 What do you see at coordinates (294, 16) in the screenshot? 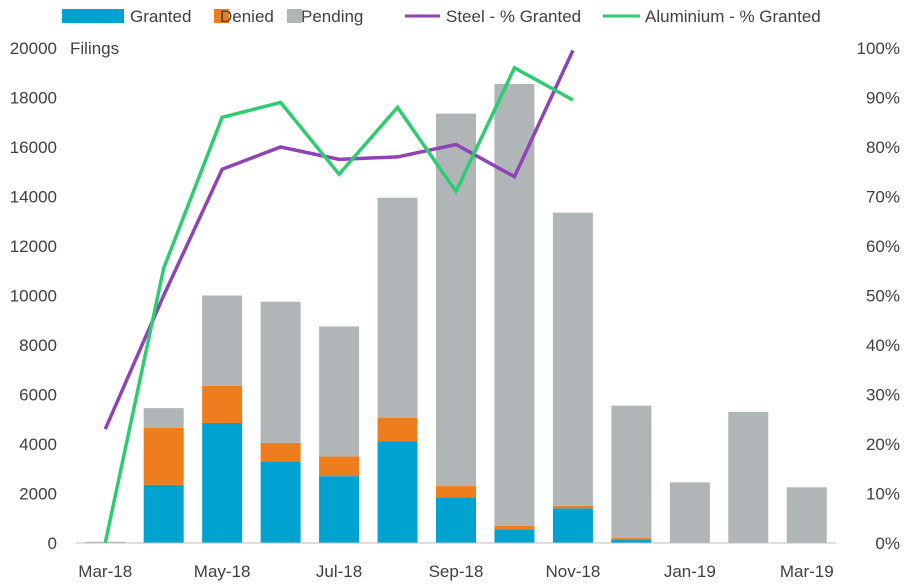
I see `legend-swatch-pending` at bounding box center [294, 16].